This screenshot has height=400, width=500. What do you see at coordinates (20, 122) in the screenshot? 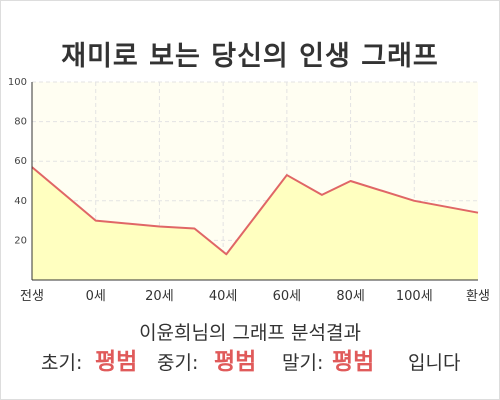
I see `y-tick-label-3: 80` at bounding box center [20, 122].